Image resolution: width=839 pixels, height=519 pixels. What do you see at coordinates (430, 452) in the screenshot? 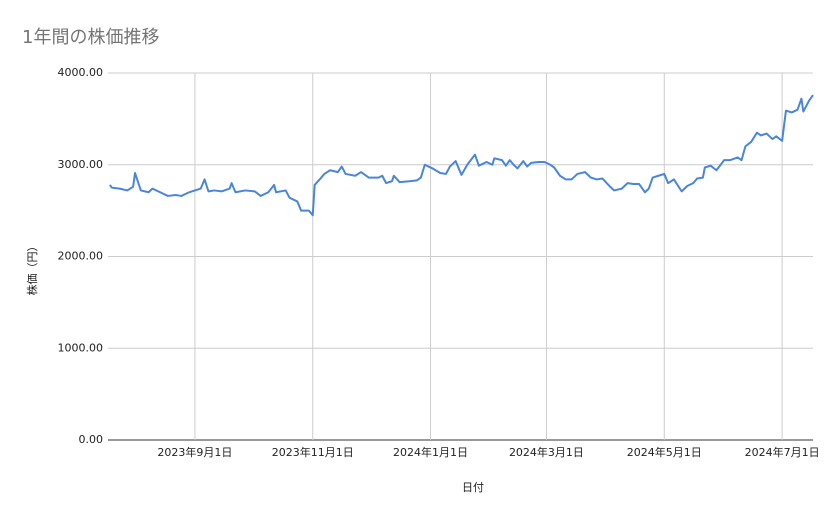
I see `x-tick-label: 2024年1月1日` at bounding box center [430, 452].